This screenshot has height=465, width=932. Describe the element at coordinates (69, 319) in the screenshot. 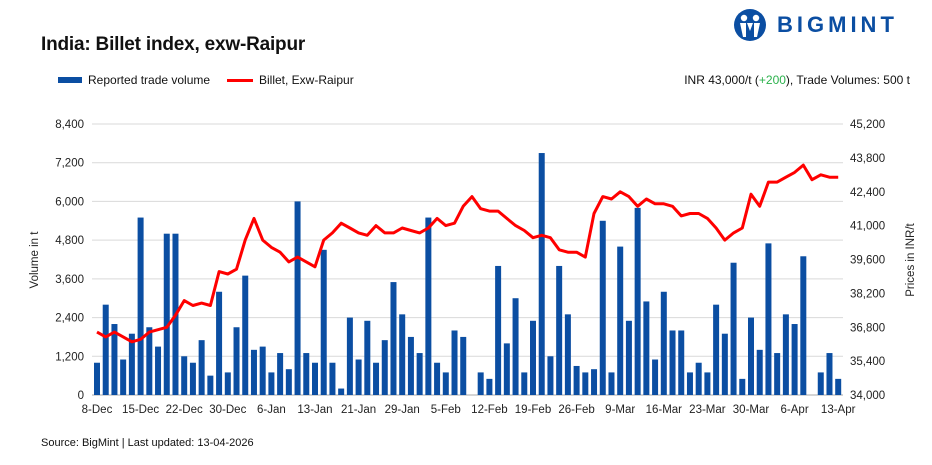

I see `y-tick-label: 2,400` at that location.